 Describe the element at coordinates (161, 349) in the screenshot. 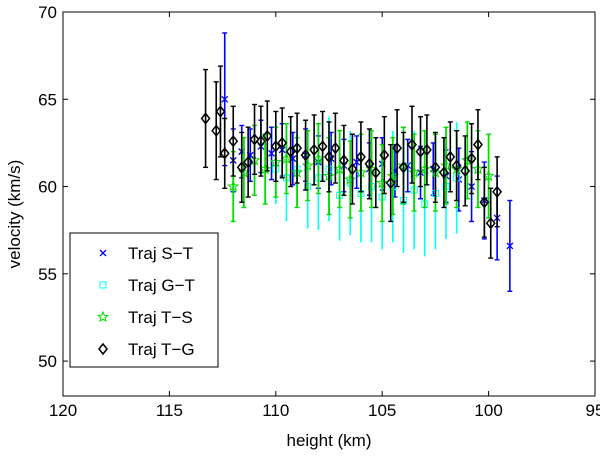

I see `legend-label: Traj T−G` at that location.